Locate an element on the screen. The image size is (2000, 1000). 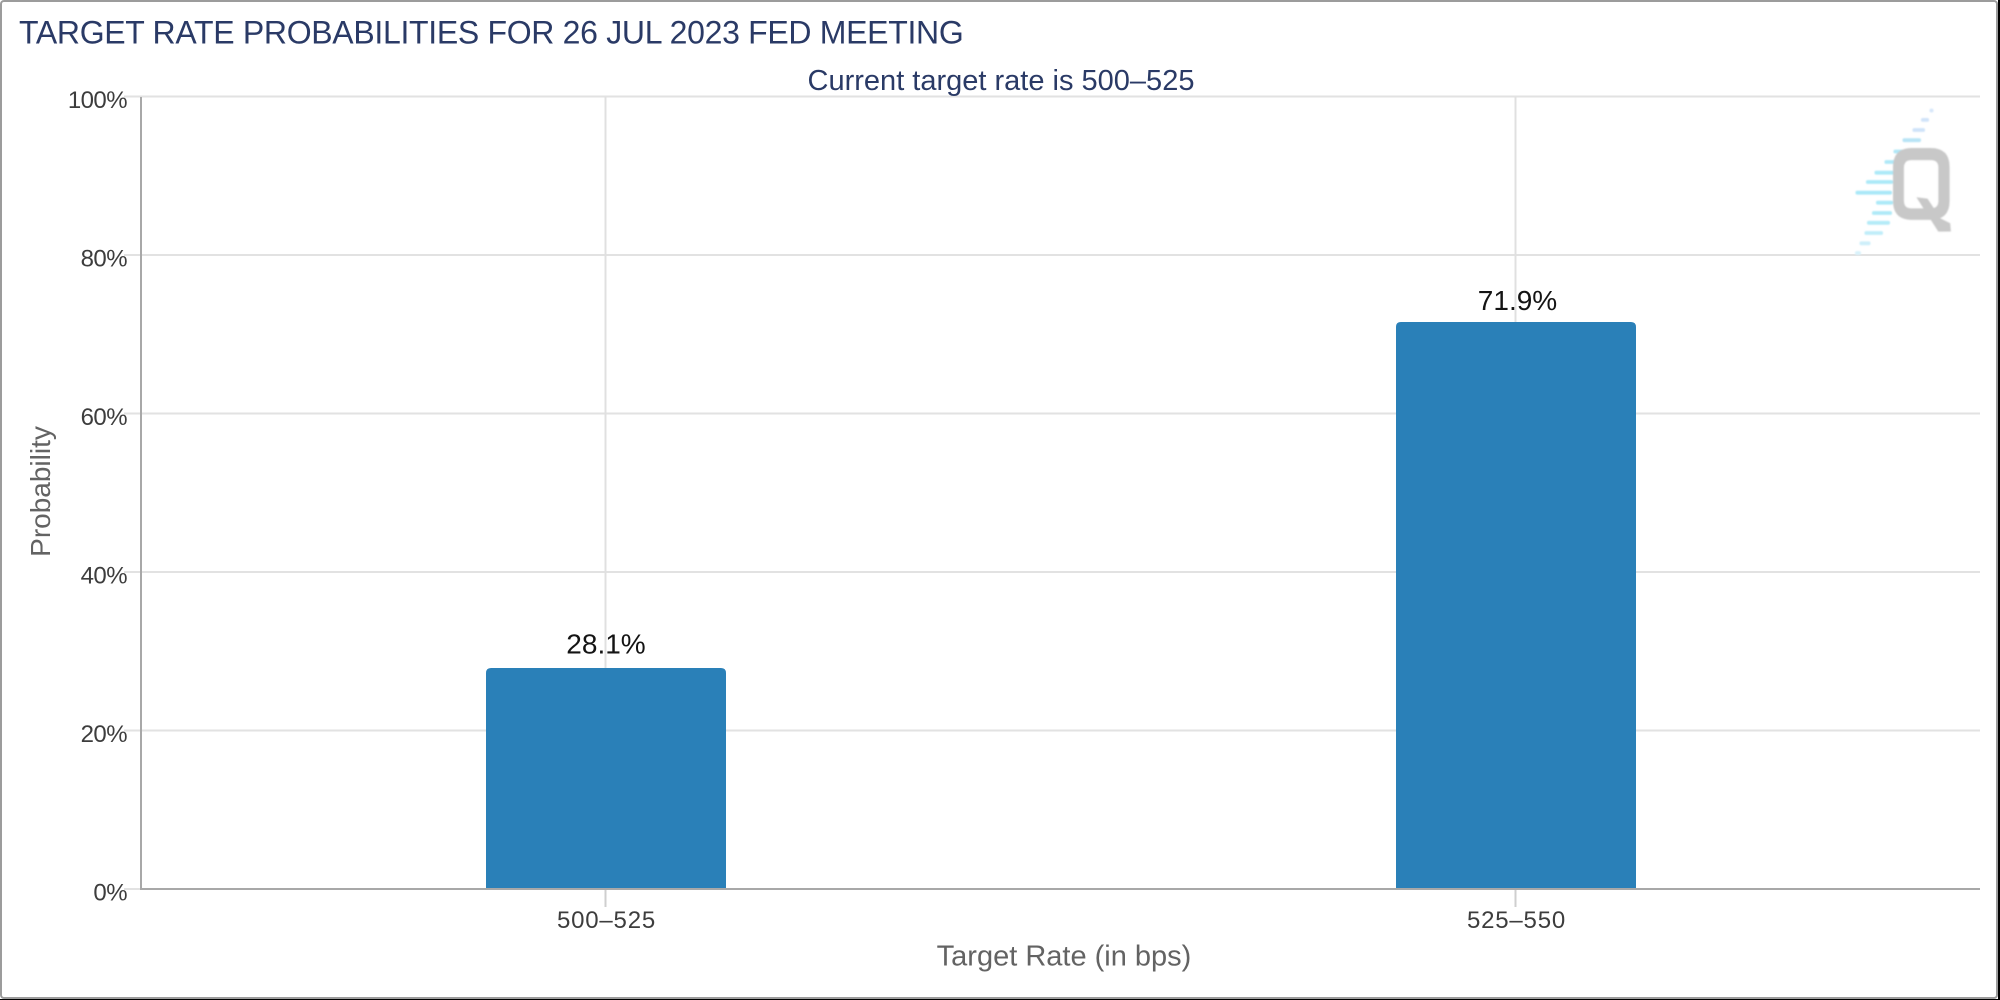
svg-text: 0% is located at coordinates (110, 892).